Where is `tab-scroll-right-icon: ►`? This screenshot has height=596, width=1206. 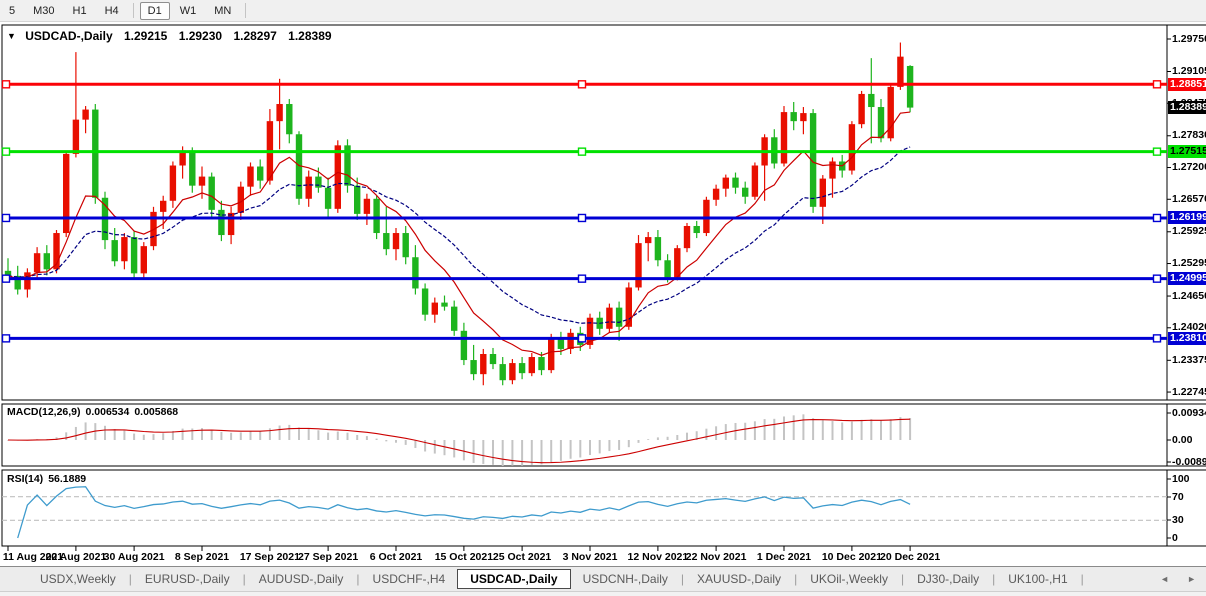 tab-scroll-right-icon: ► is located at coordinates (1191, 579).